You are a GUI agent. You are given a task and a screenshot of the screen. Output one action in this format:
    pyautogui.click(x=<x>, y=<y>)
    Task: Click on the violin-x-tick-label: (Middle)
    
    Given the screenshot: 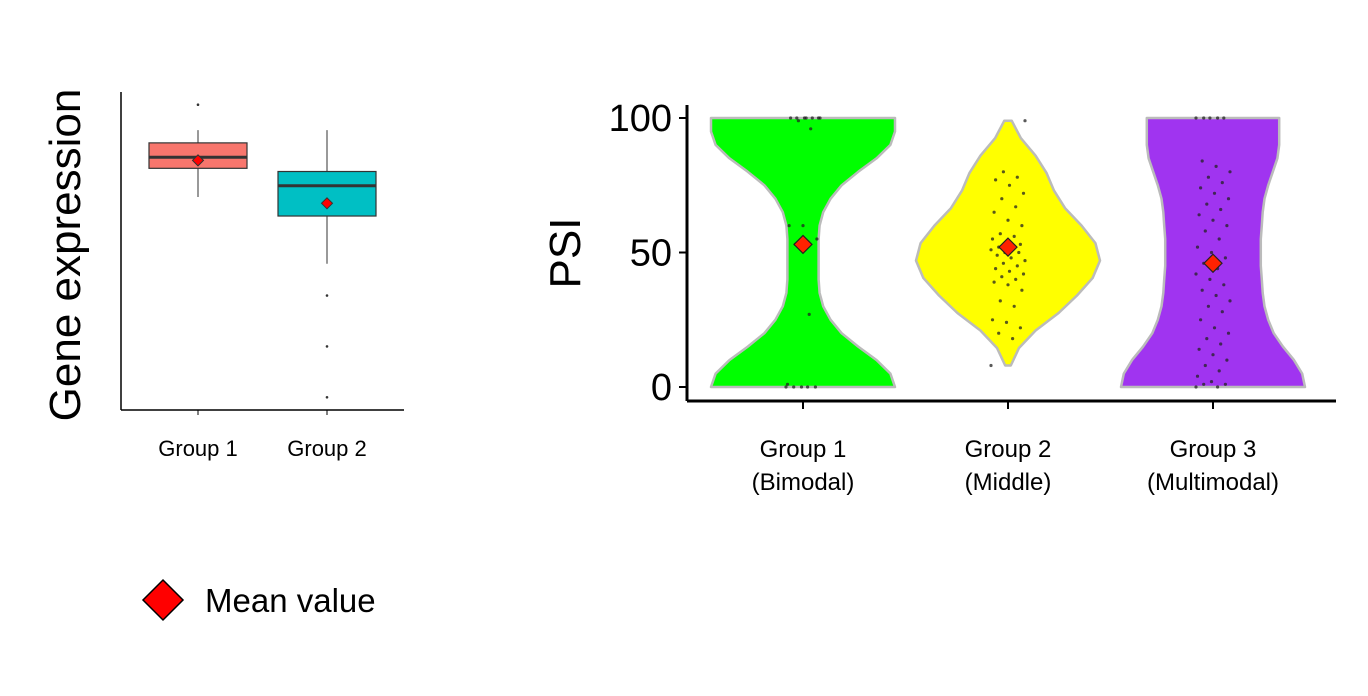 What is the action you would take?
    pyautogui.click(x=1008, y=482)
    